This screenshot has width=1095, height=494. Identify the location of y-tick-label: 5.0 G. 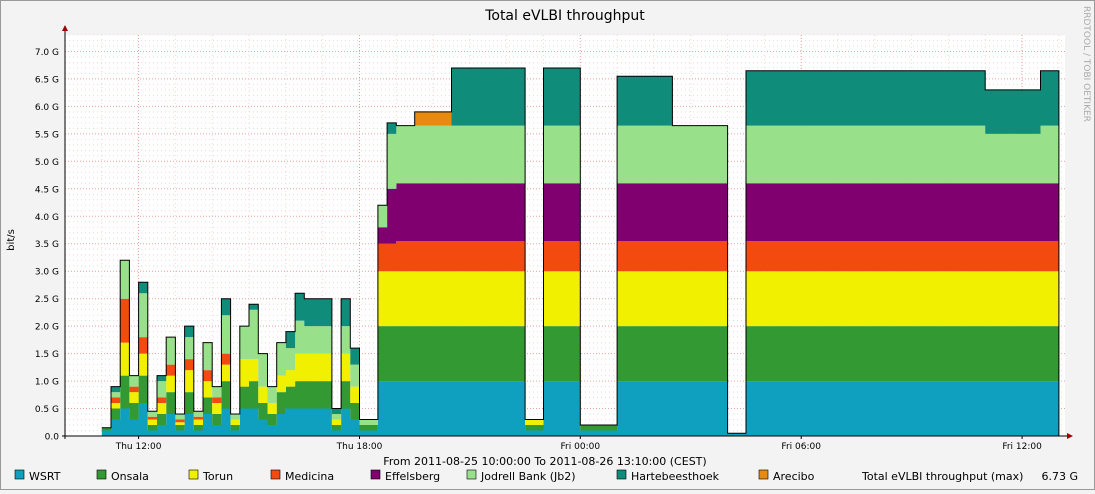
(47, 163).